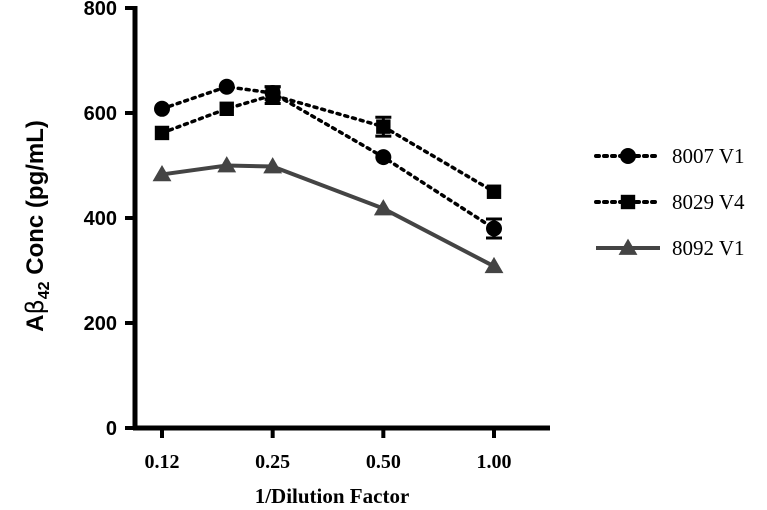 This screenshot has width=767, height=510. What do you see at coordinates (162, 462) in the screenshot?
I see `x-tick-label: 0.12` at bounding box center [162, 462].